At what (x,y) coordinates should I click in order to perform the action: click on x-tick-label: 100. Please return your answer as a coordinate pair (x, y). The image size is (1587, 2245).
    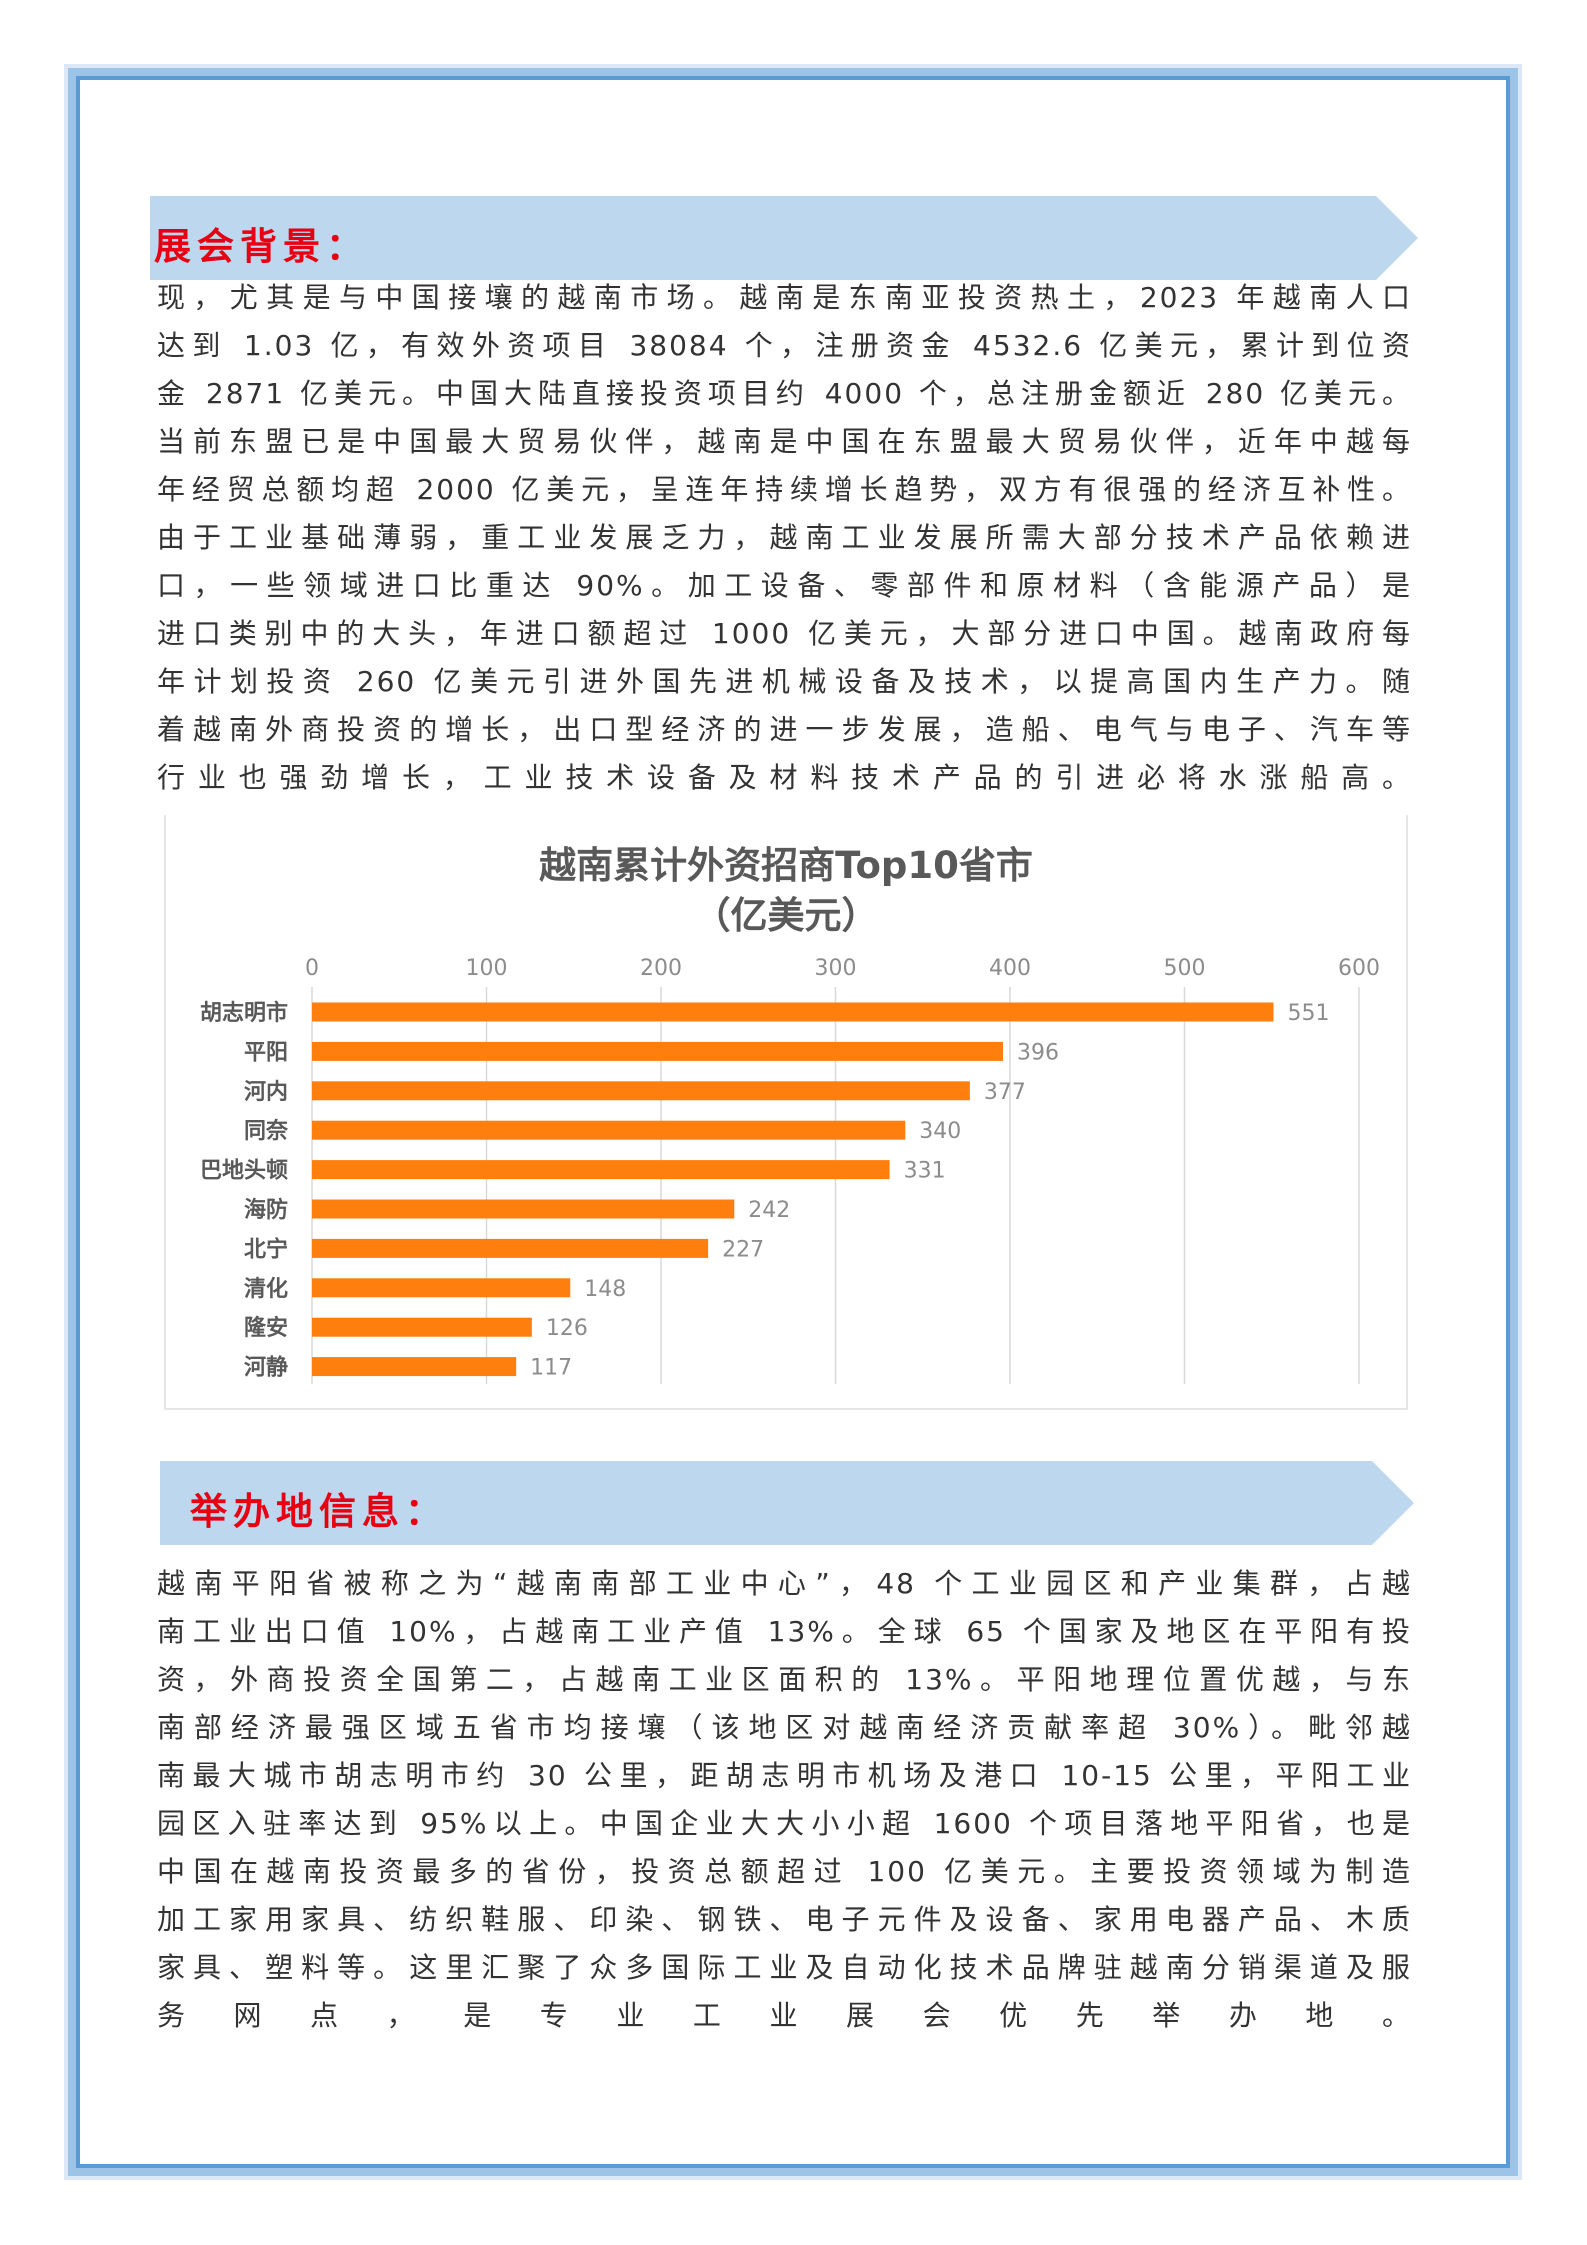
    Looking at the image, I should click on (487, 968).